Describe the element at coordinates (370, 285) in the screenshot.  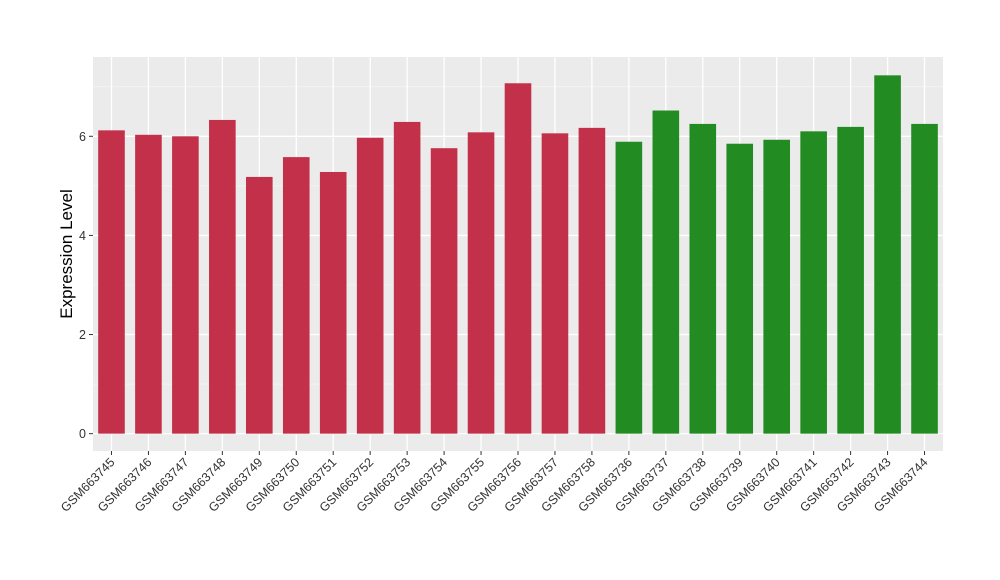
I see `bar-GSM663752` at that location.